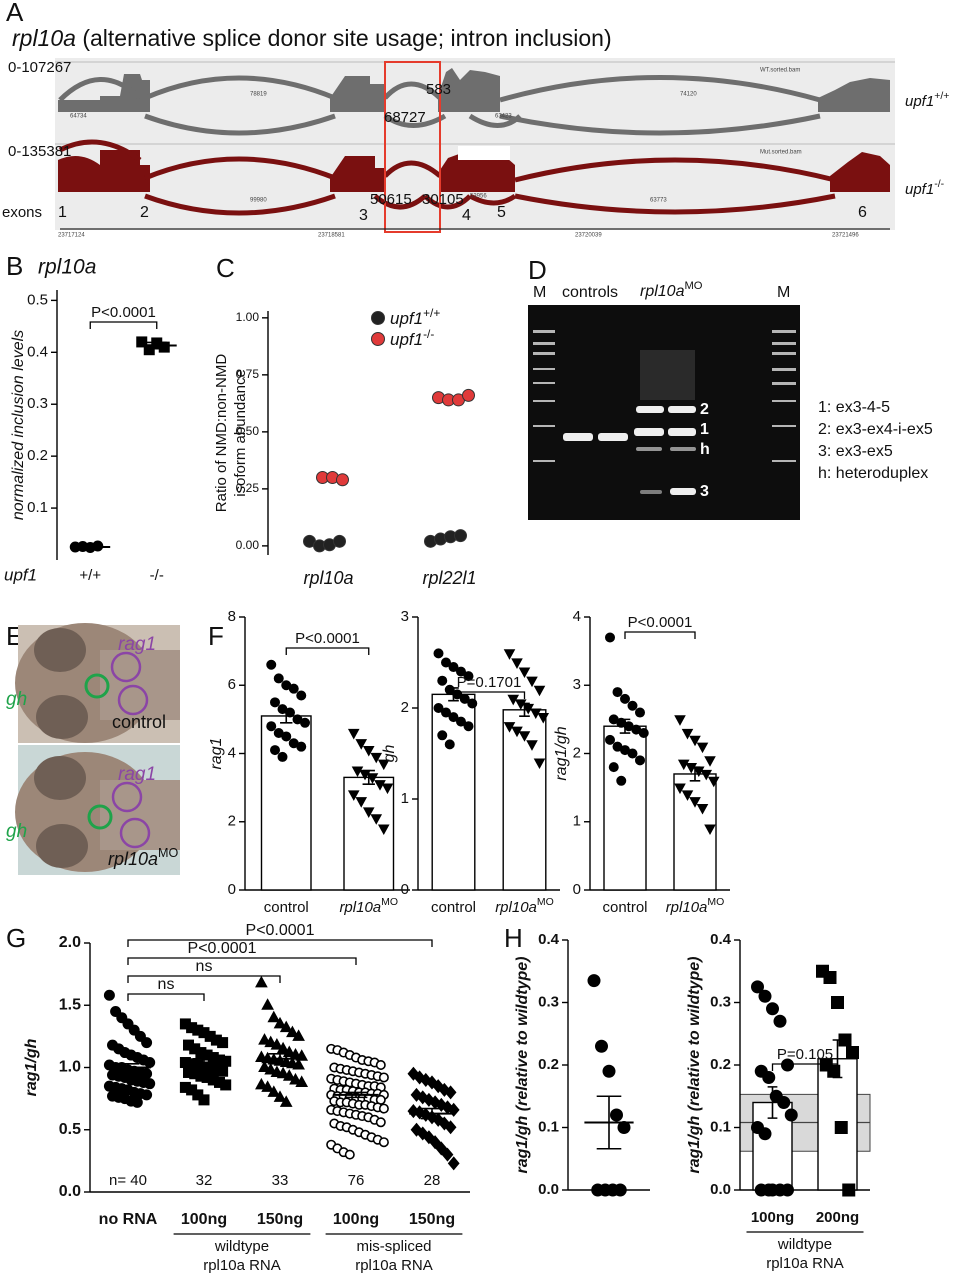 This screenshot has height=1280, width=956. What do you see at coordinates (664, 412) in the screenshot?
I see `gel-bg` at bounding box center [664, 412].